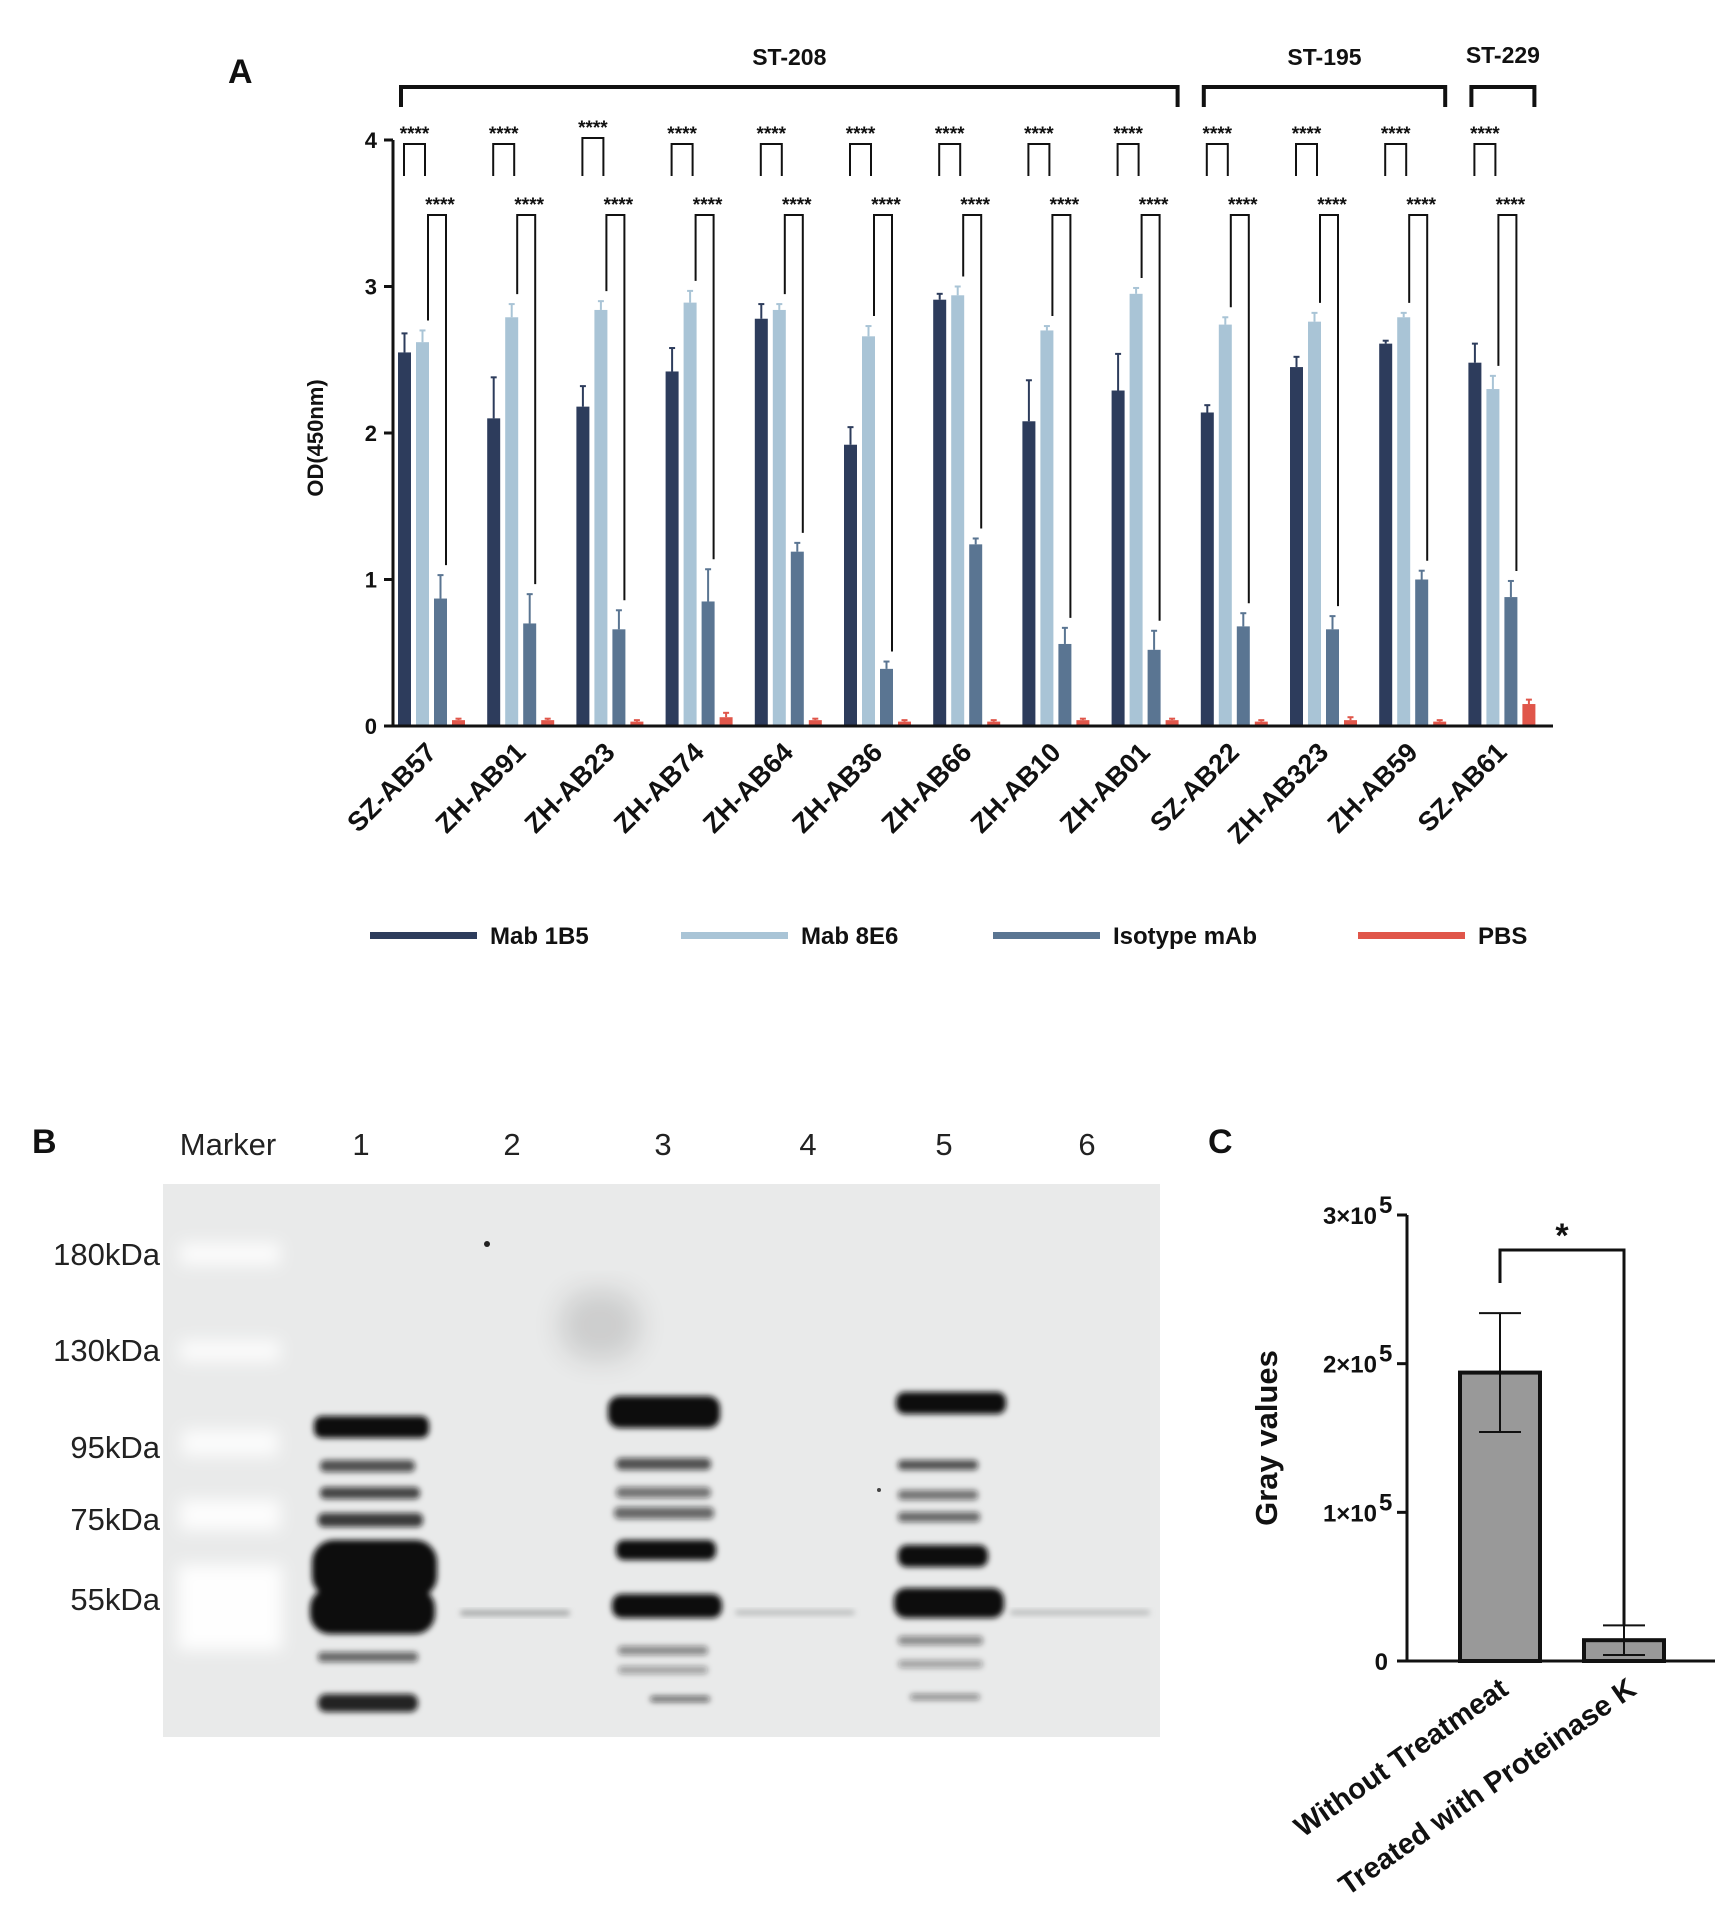 The image size is (1735, 1924). Describe the element at coordinates (107, 1427) in the screenshot. I see `marker-labels: 180kDa 130kDa 95kDa 75kDa 55kDa` at that location.